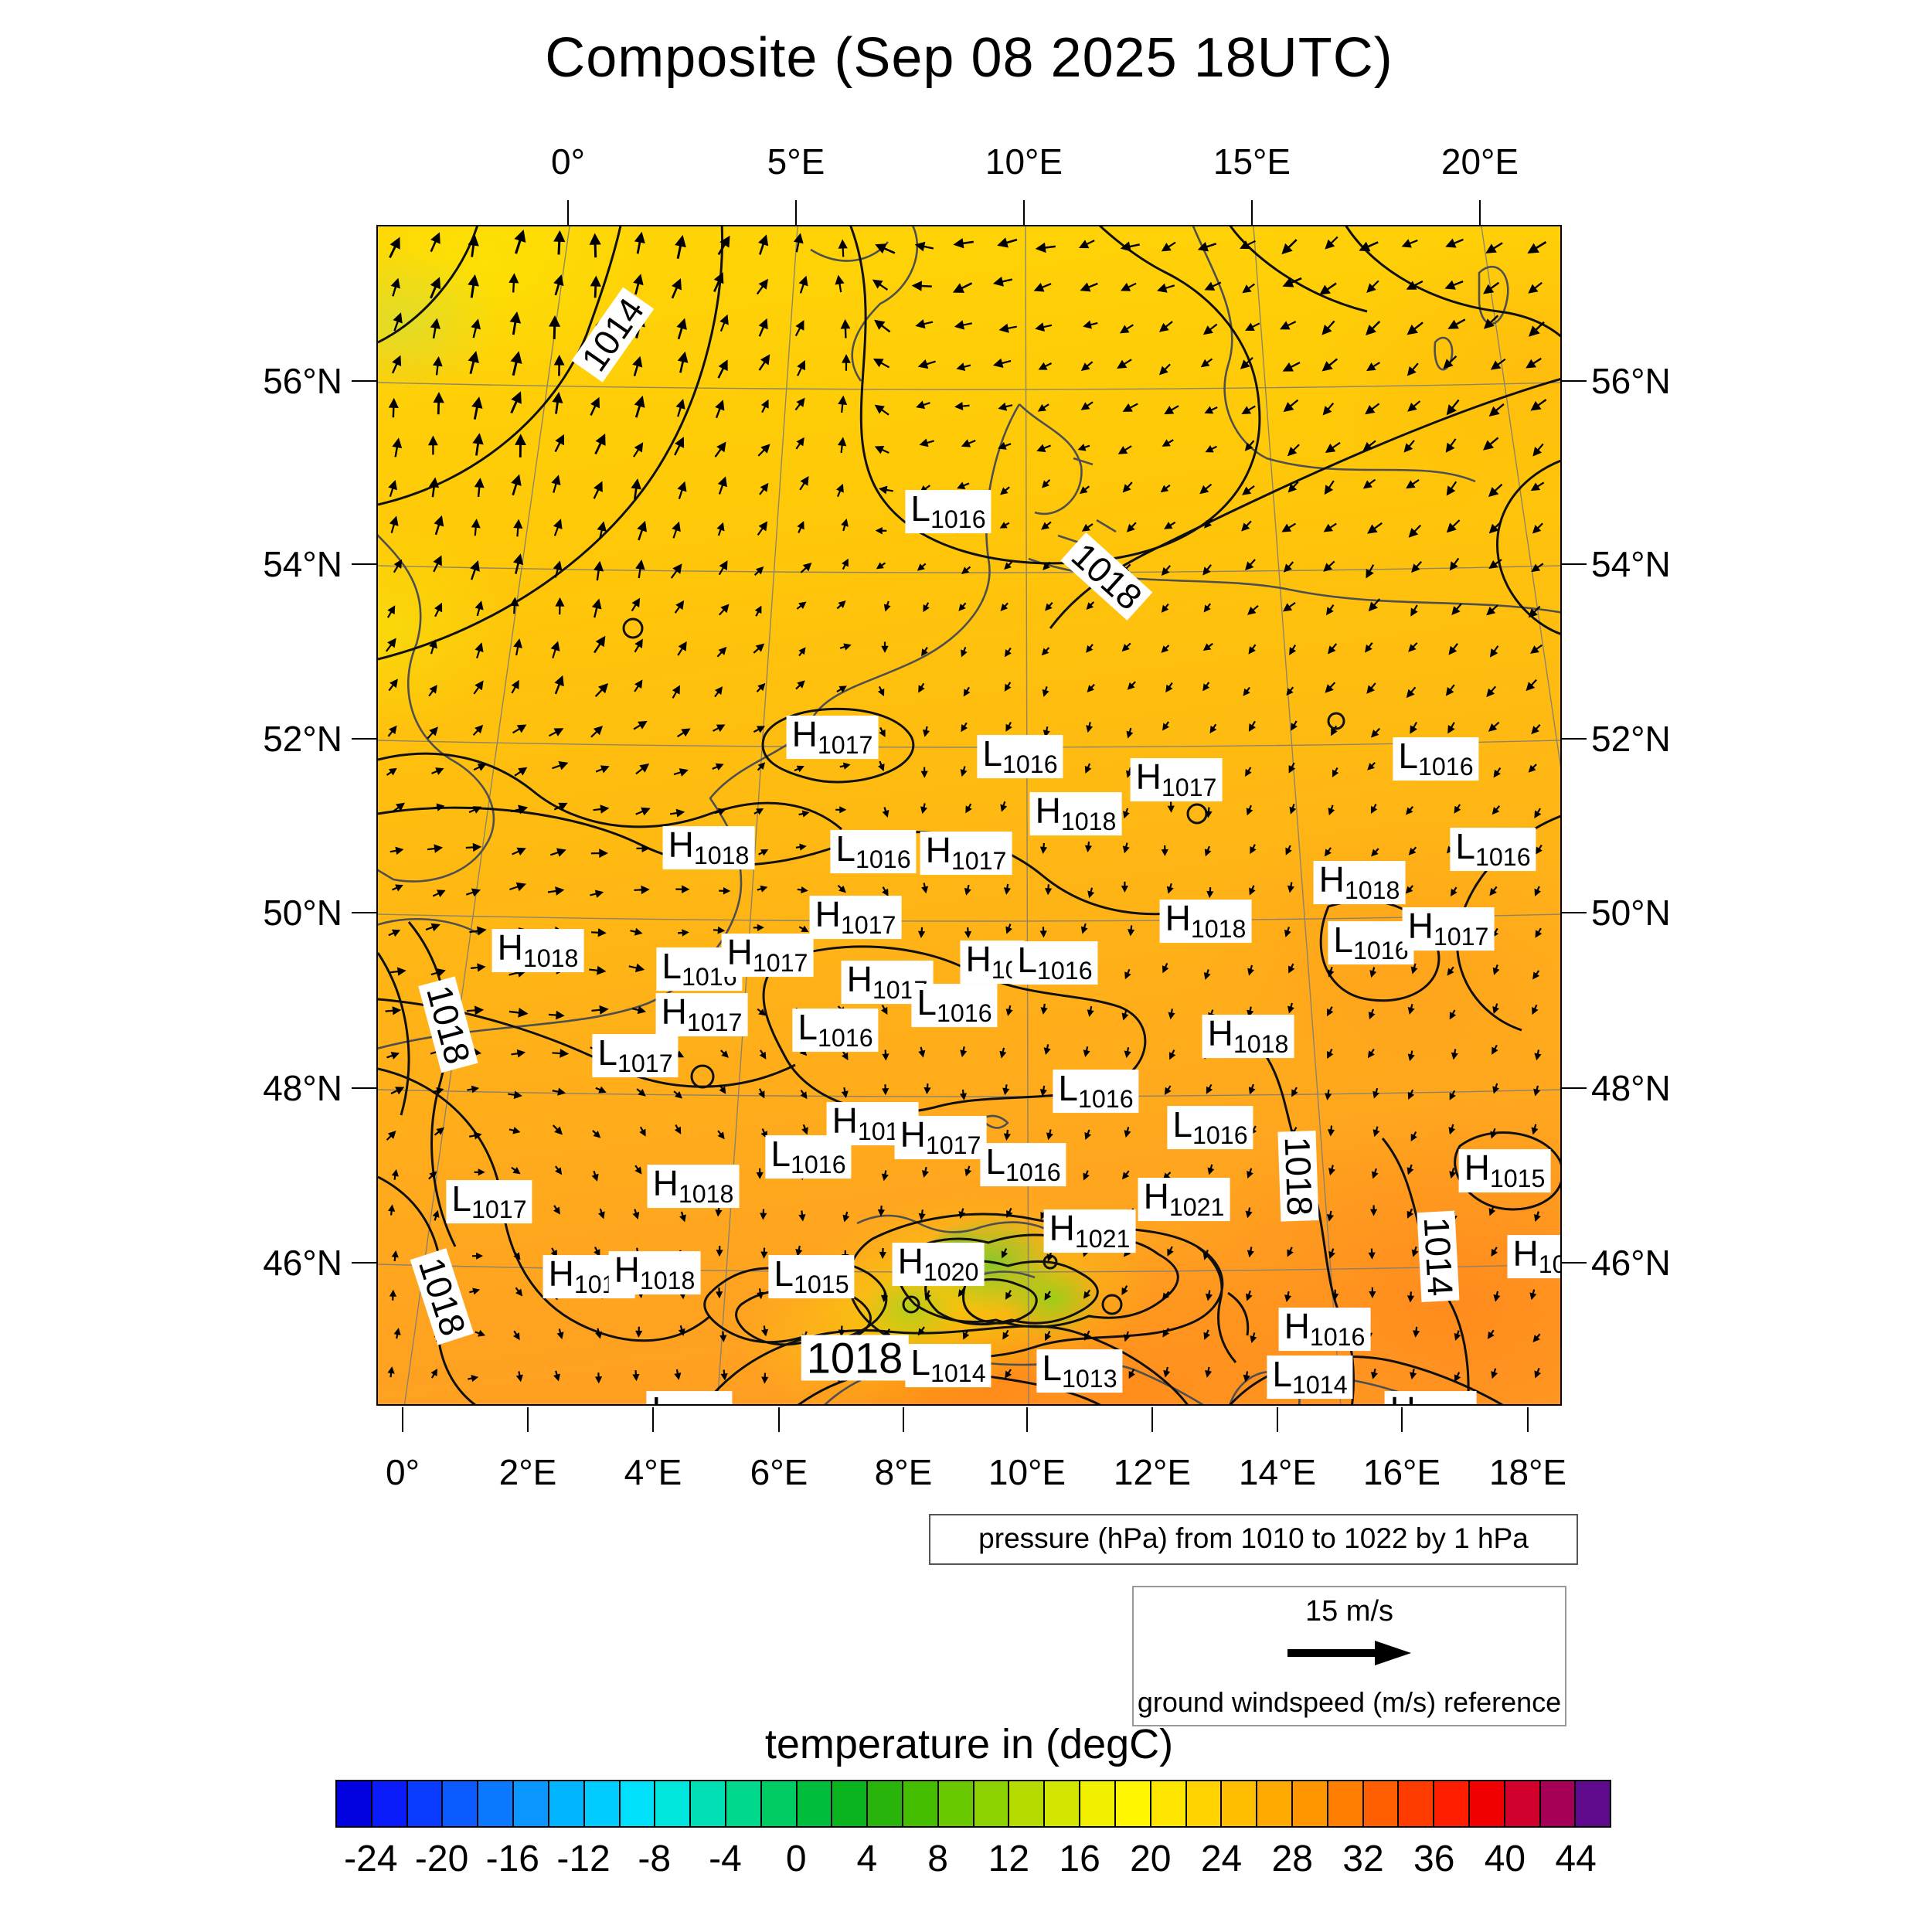 This screenshot has width=1932, height=1932. I want to click on top-axis-label: 5°E, so click(796, 161).